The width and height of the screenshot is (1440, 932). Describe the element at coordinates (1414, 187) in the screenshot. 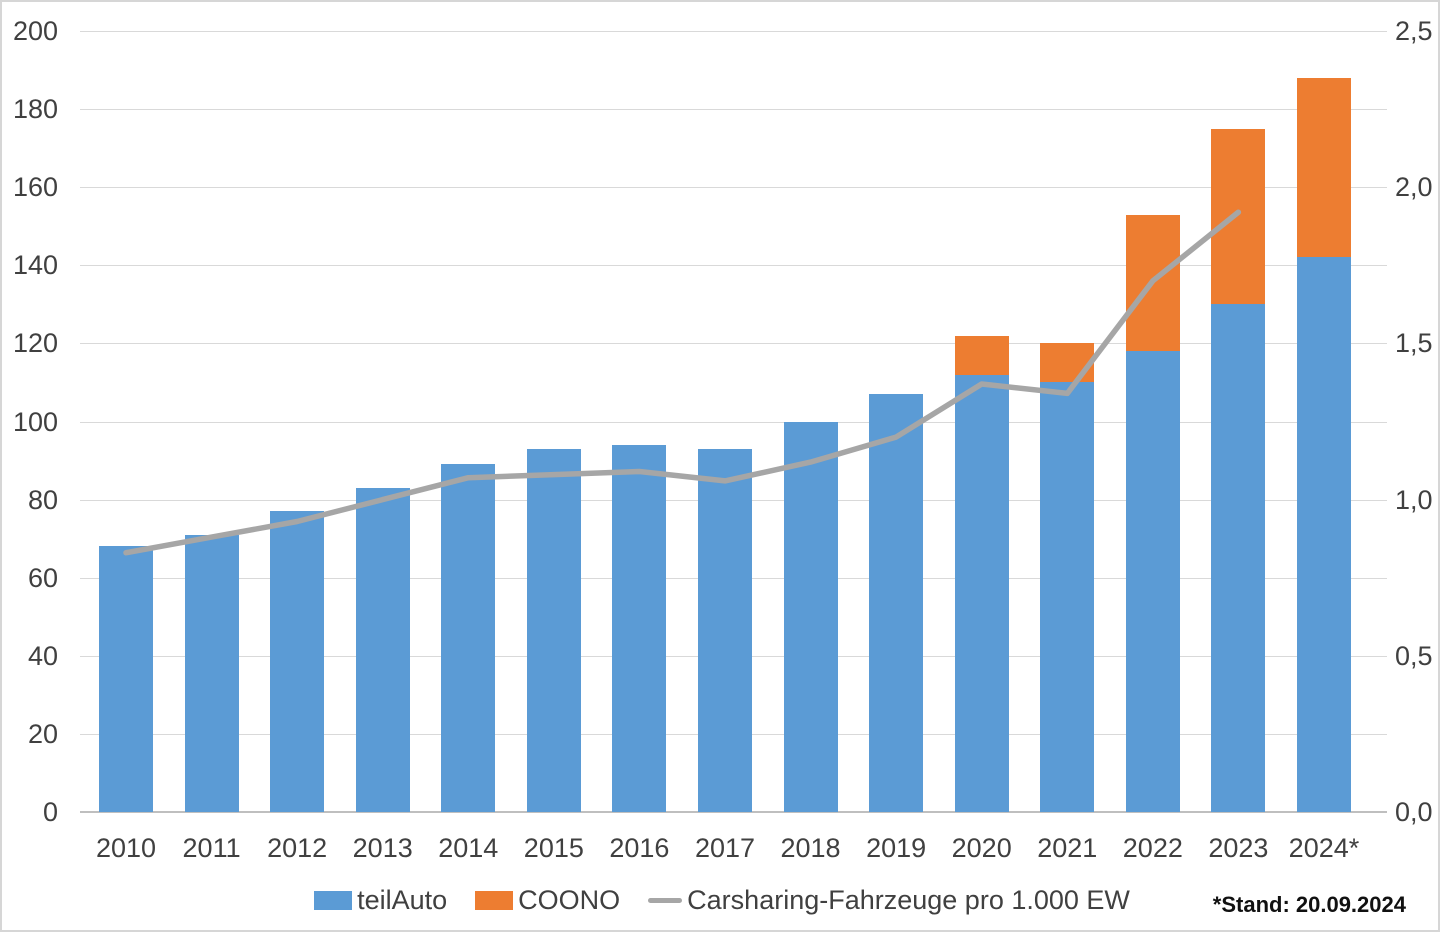

I see `right-axis-tick-label: 2,0` at that location.